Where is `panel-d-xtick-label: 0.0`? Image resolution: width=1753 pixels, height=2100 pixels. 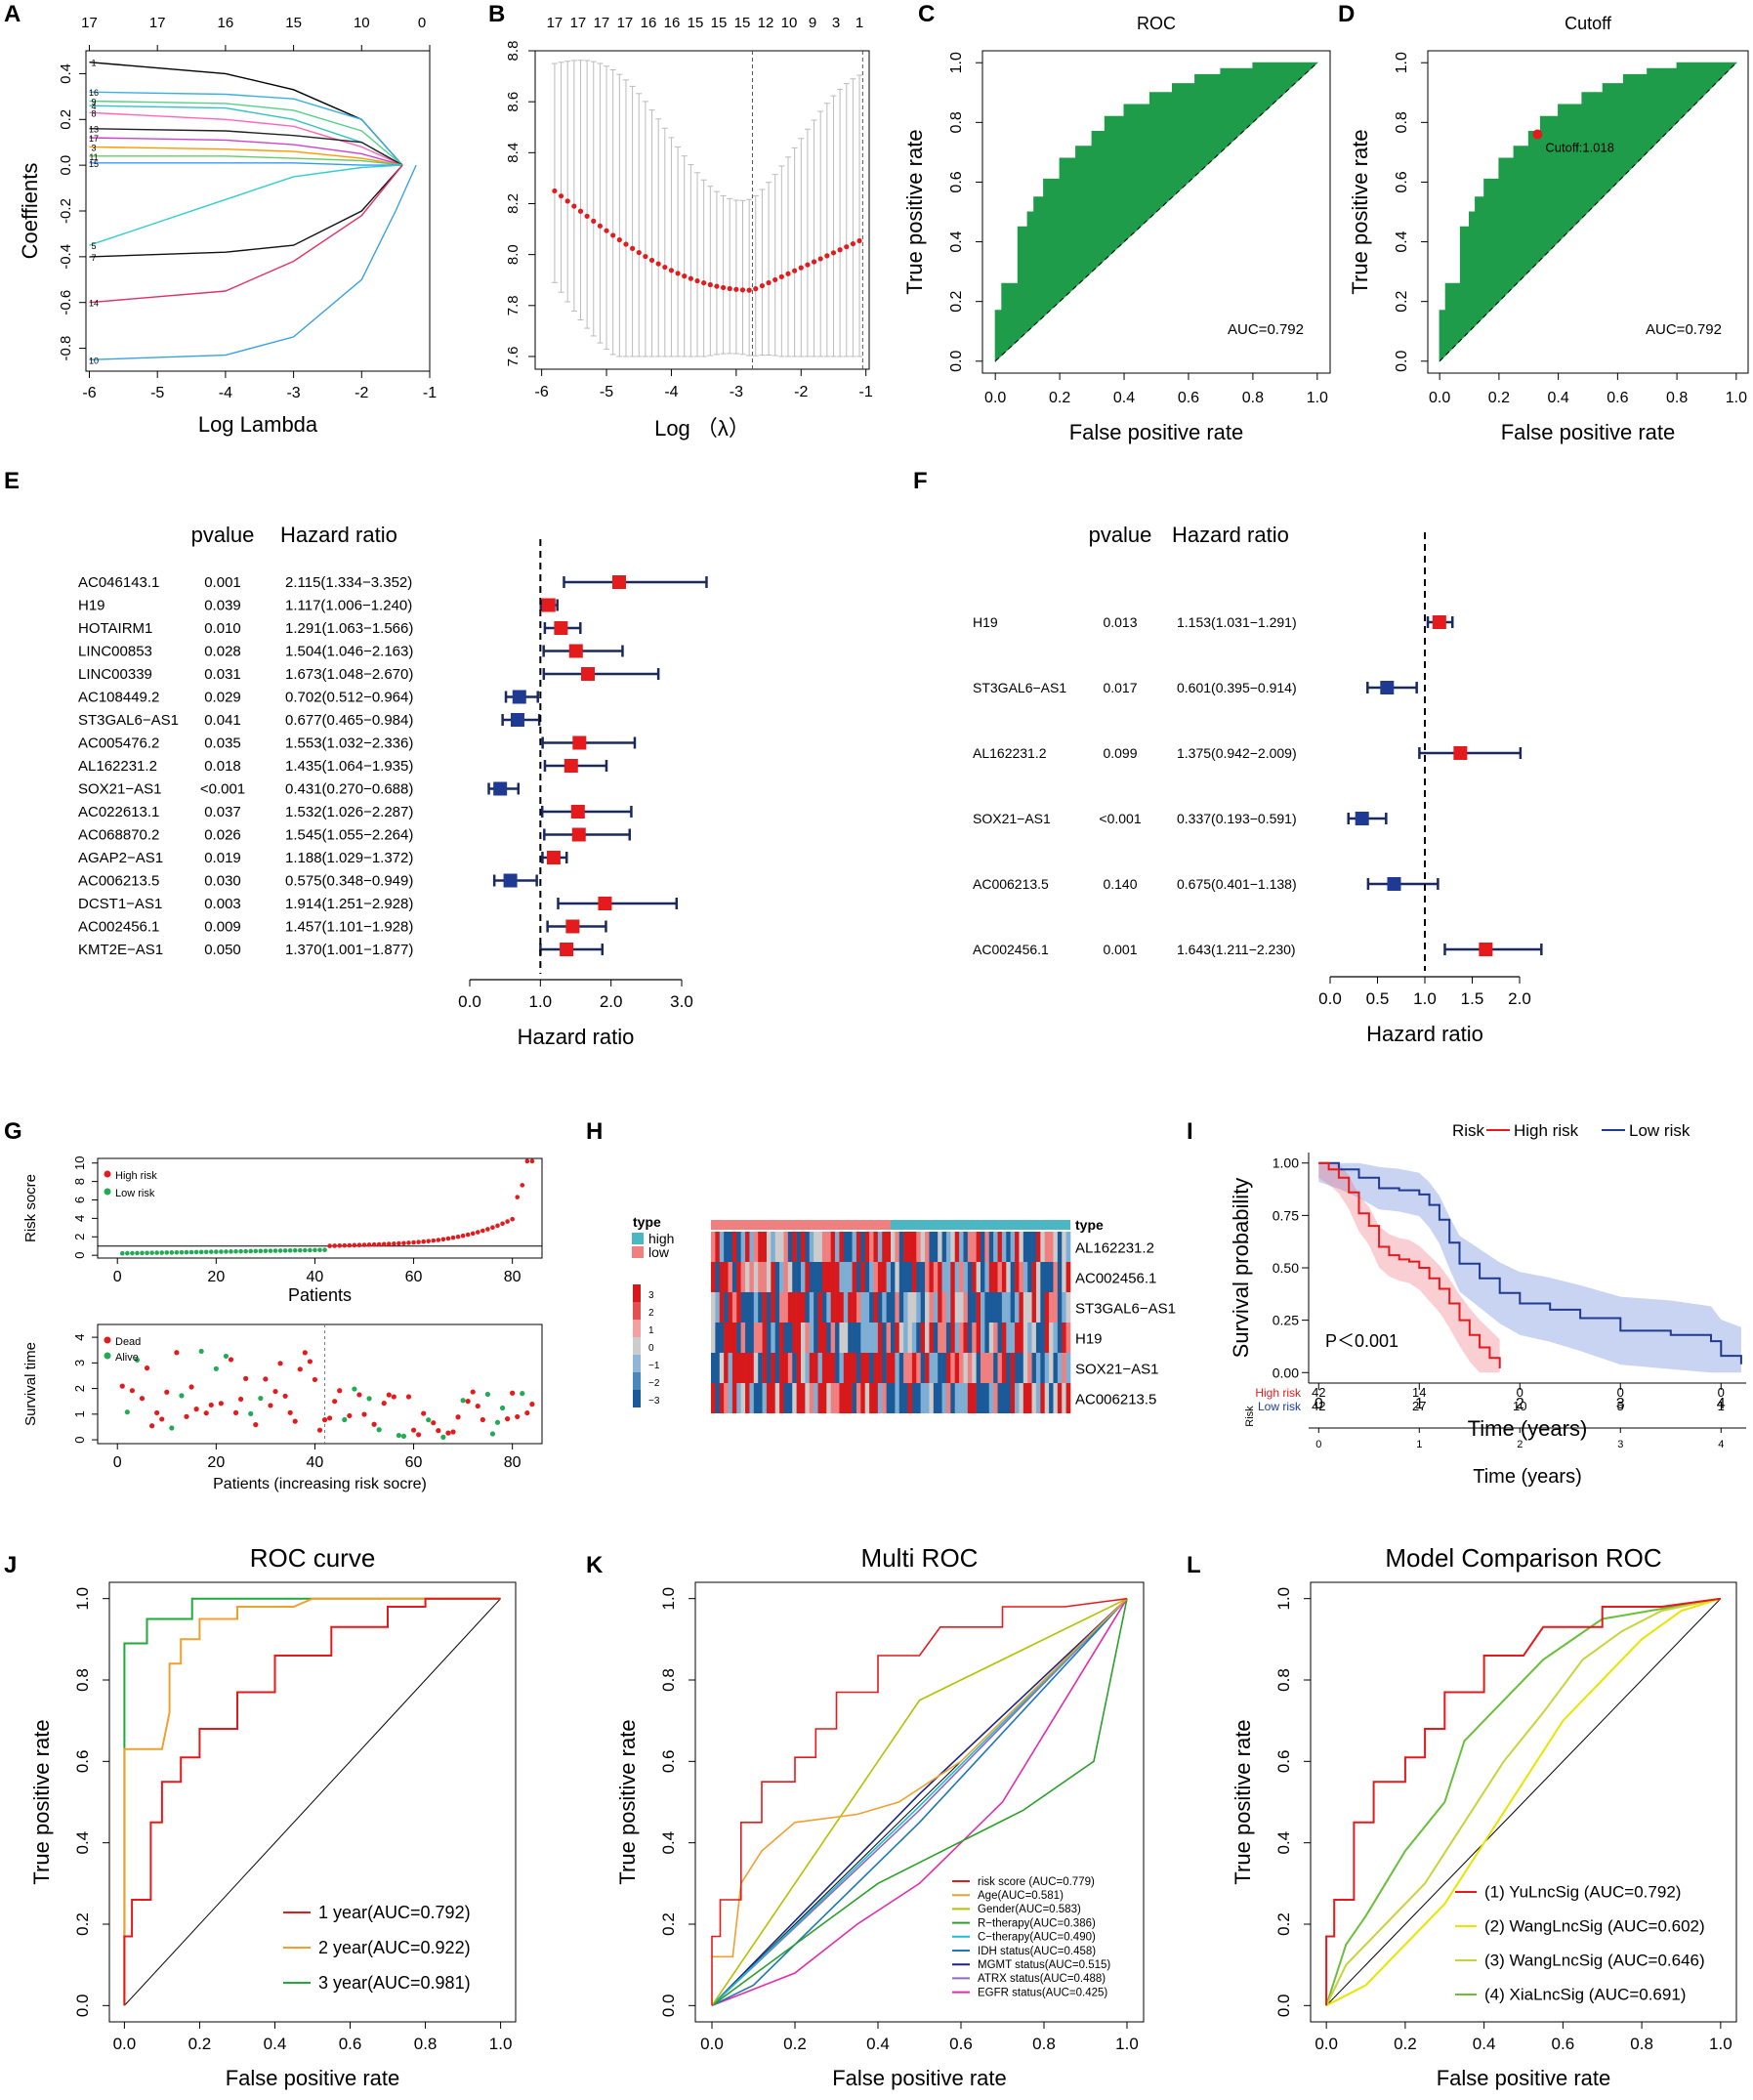
panel-d-xtick-label: 0.0 is located at coordinates (1439, 398).